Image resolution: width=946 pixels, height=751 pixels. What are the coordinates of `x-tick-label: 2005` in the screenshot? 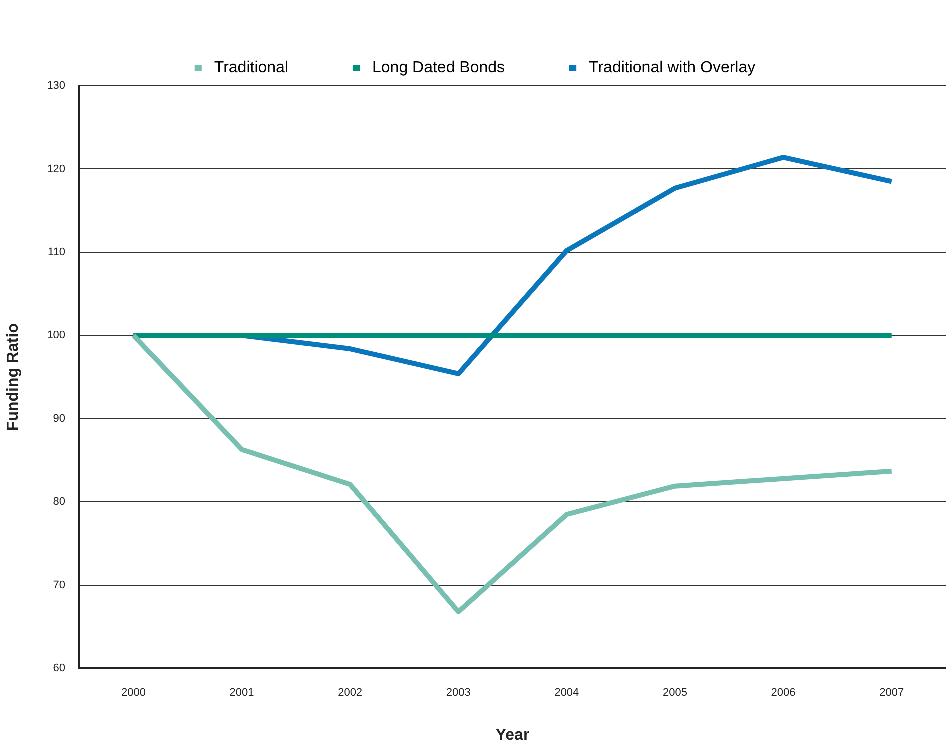 It's located at (675, 693).